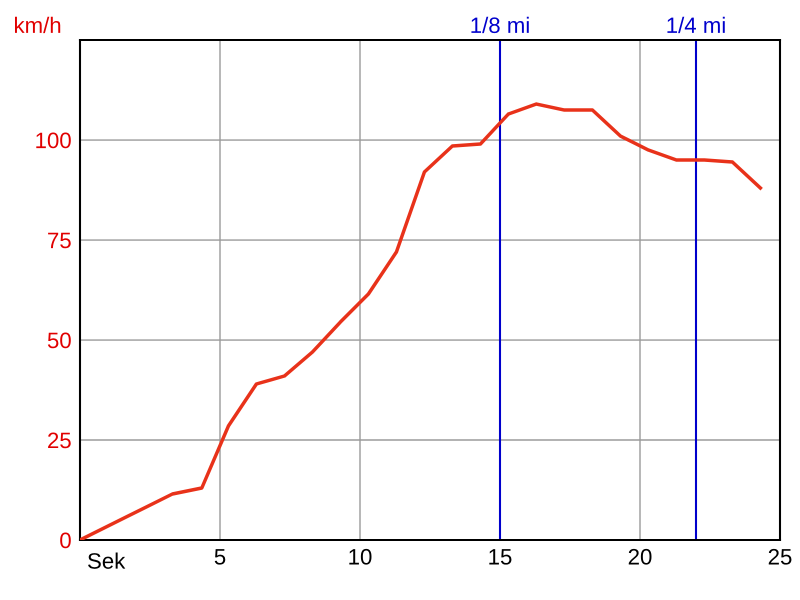 This screenshot has width=800, height=600. What do you see at coordinates (59, 240) in the screenshot?
I see `y-tick-label: 75` at bounding box center [59, 240].